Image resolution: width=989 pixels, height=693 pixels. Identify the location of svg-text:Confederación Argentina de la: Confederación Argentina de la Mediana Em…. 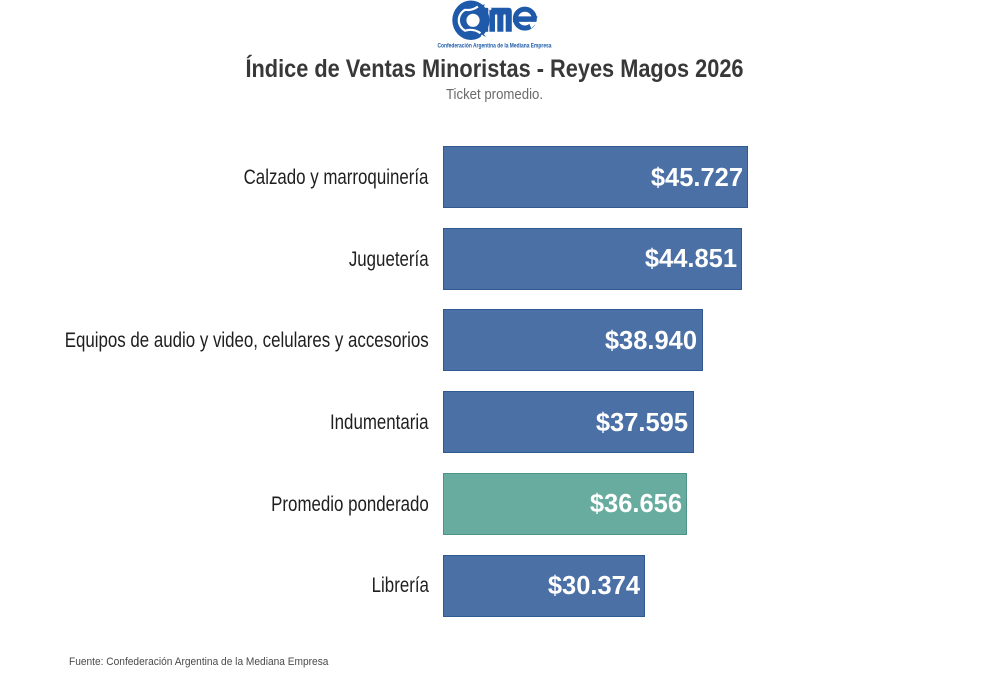
(495, 45).